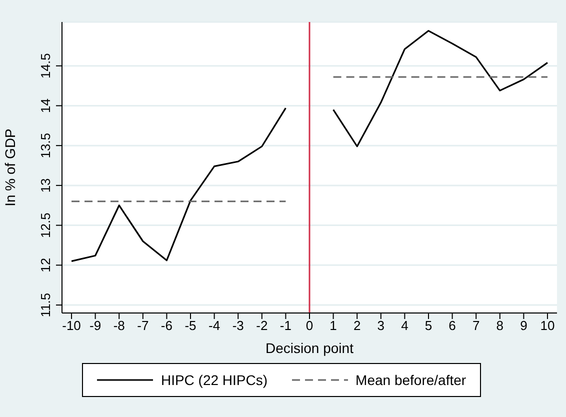  Describe the element at coordinates (547, 326) in the screenshot. I see `x-tick-label: 10` at that location.